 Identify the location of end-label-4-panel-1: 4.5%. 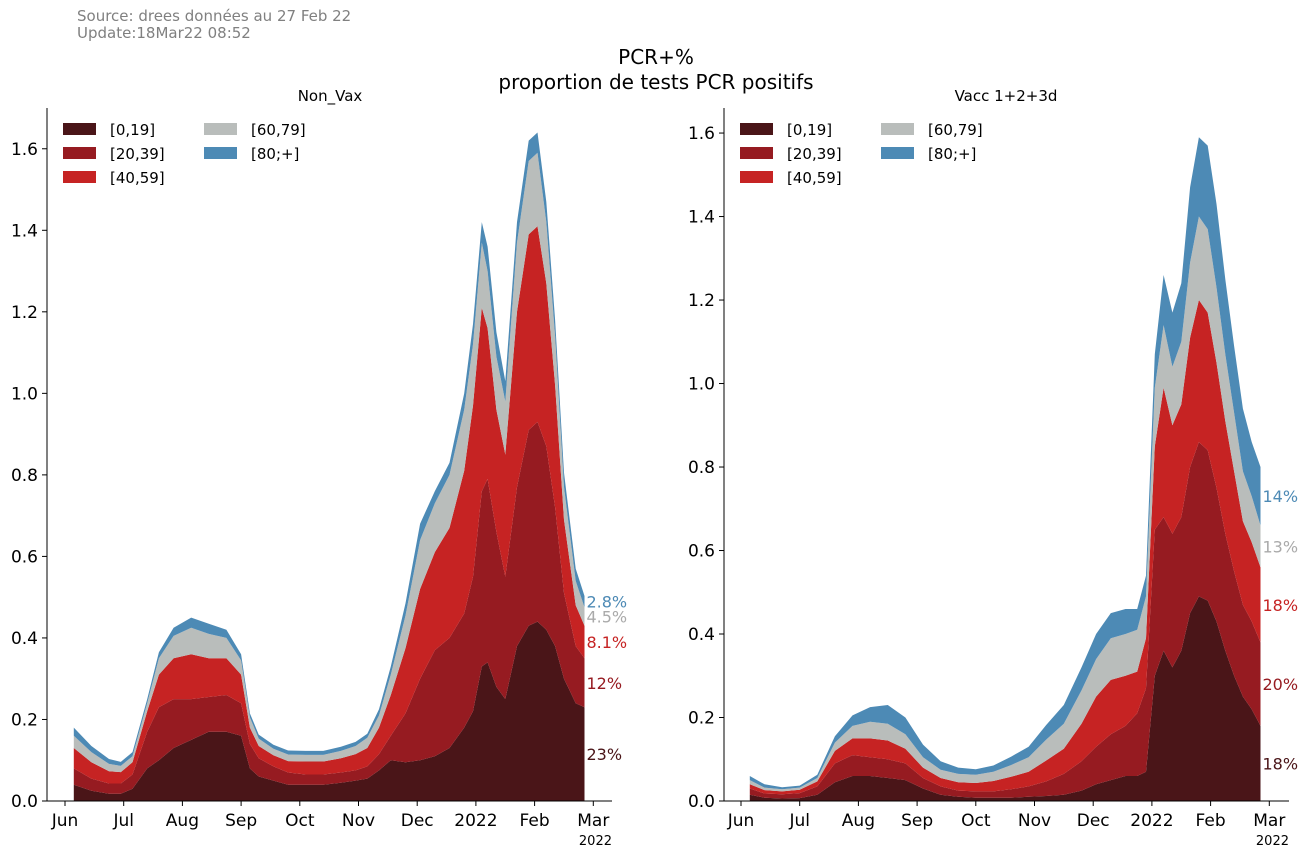
(606, 617).